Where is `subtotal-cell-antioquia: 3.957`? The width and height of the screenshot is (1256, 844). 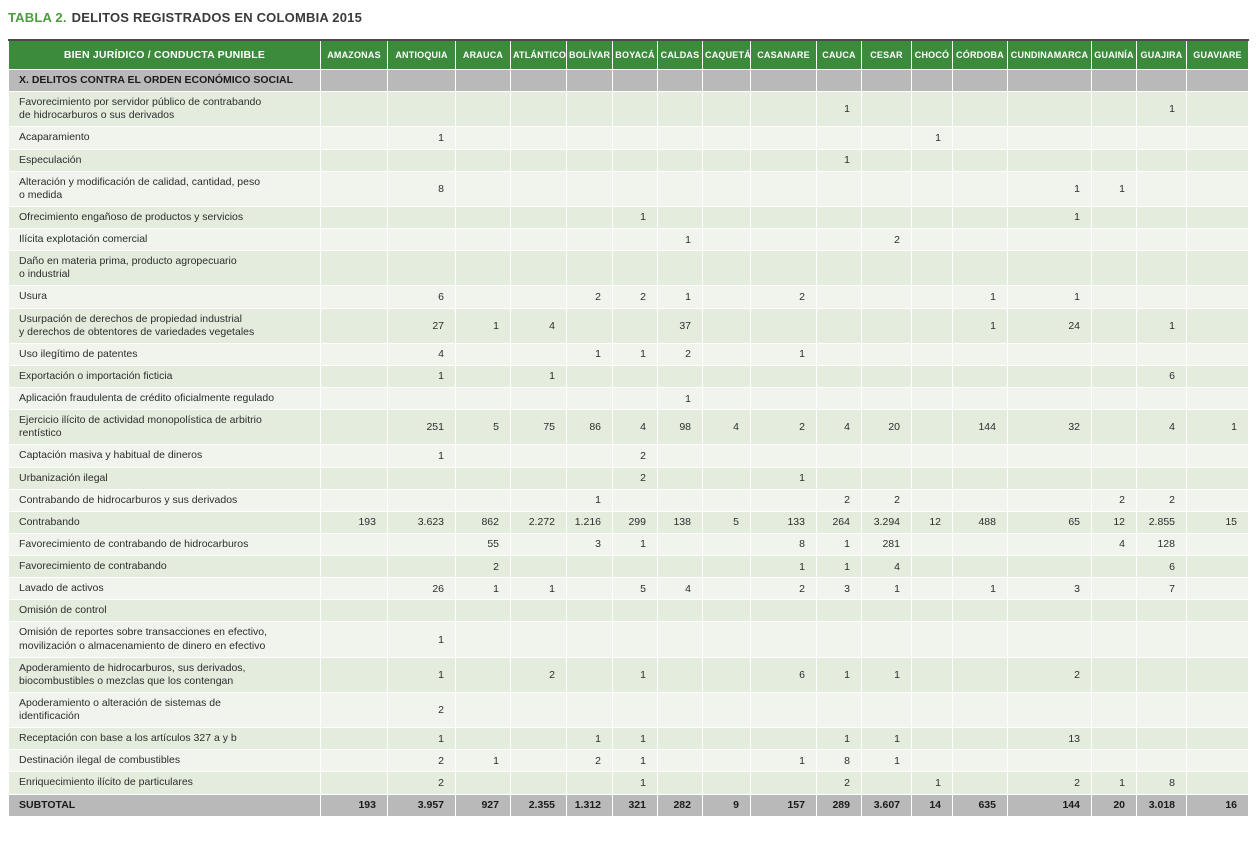
subtotal-cell-antioquia: 3.957 is located at coordinates (421, 805).